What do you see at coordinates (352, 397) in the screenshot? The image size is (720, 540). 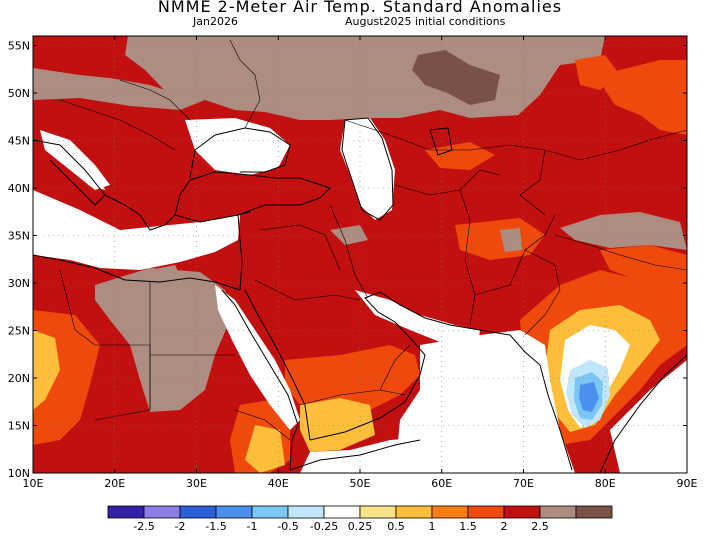 I see `border-saudi-yemen` at bounding box center [352, 397].